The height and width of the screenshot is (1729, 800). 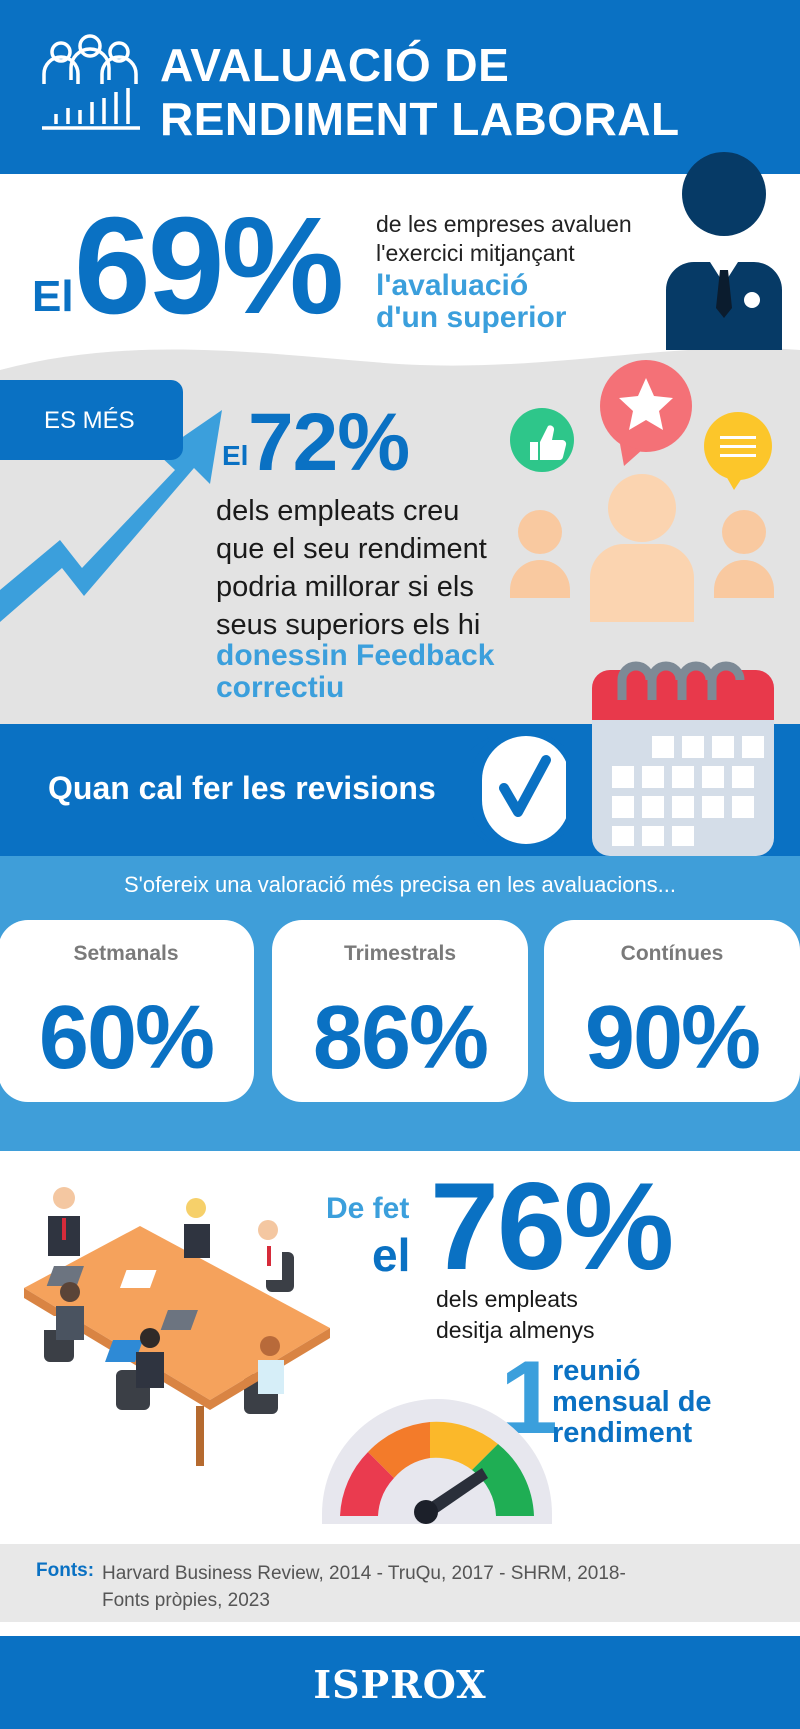 I want to click on brand-logo: ISPROX, so click(x=400, y=1684).